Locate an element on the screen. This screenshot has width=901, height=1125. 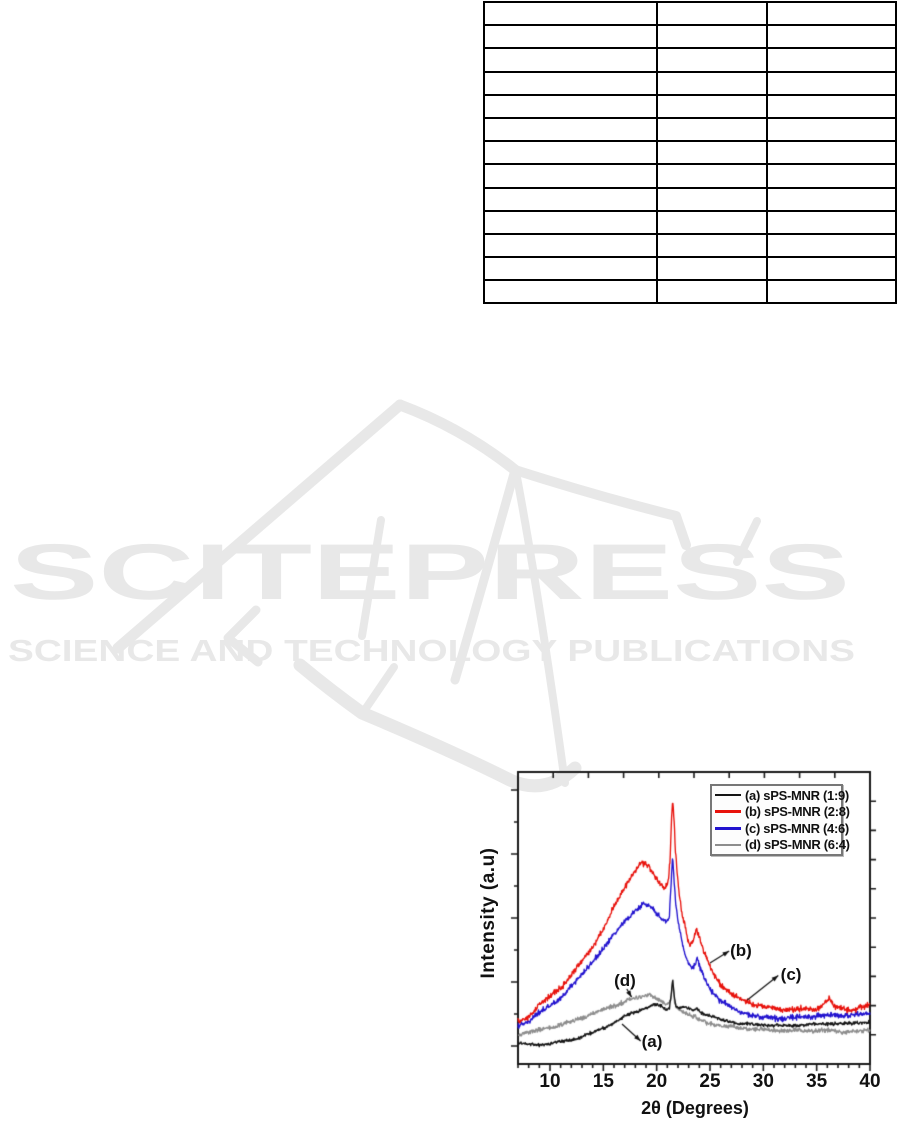
legend-item: (c) sPS-MNR (4:6) is located at coordinates (780, 828).